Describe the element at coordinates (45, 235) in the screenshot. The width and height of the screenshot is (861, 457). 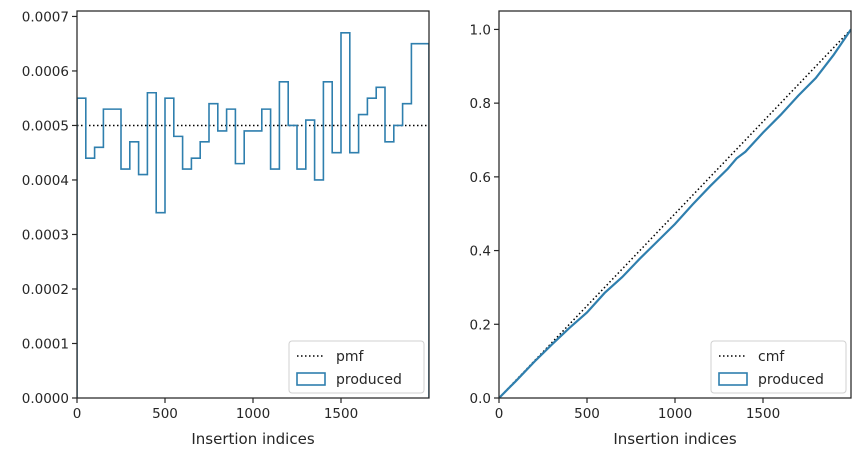
I see `y-tick-label: 0.0003` at that location.